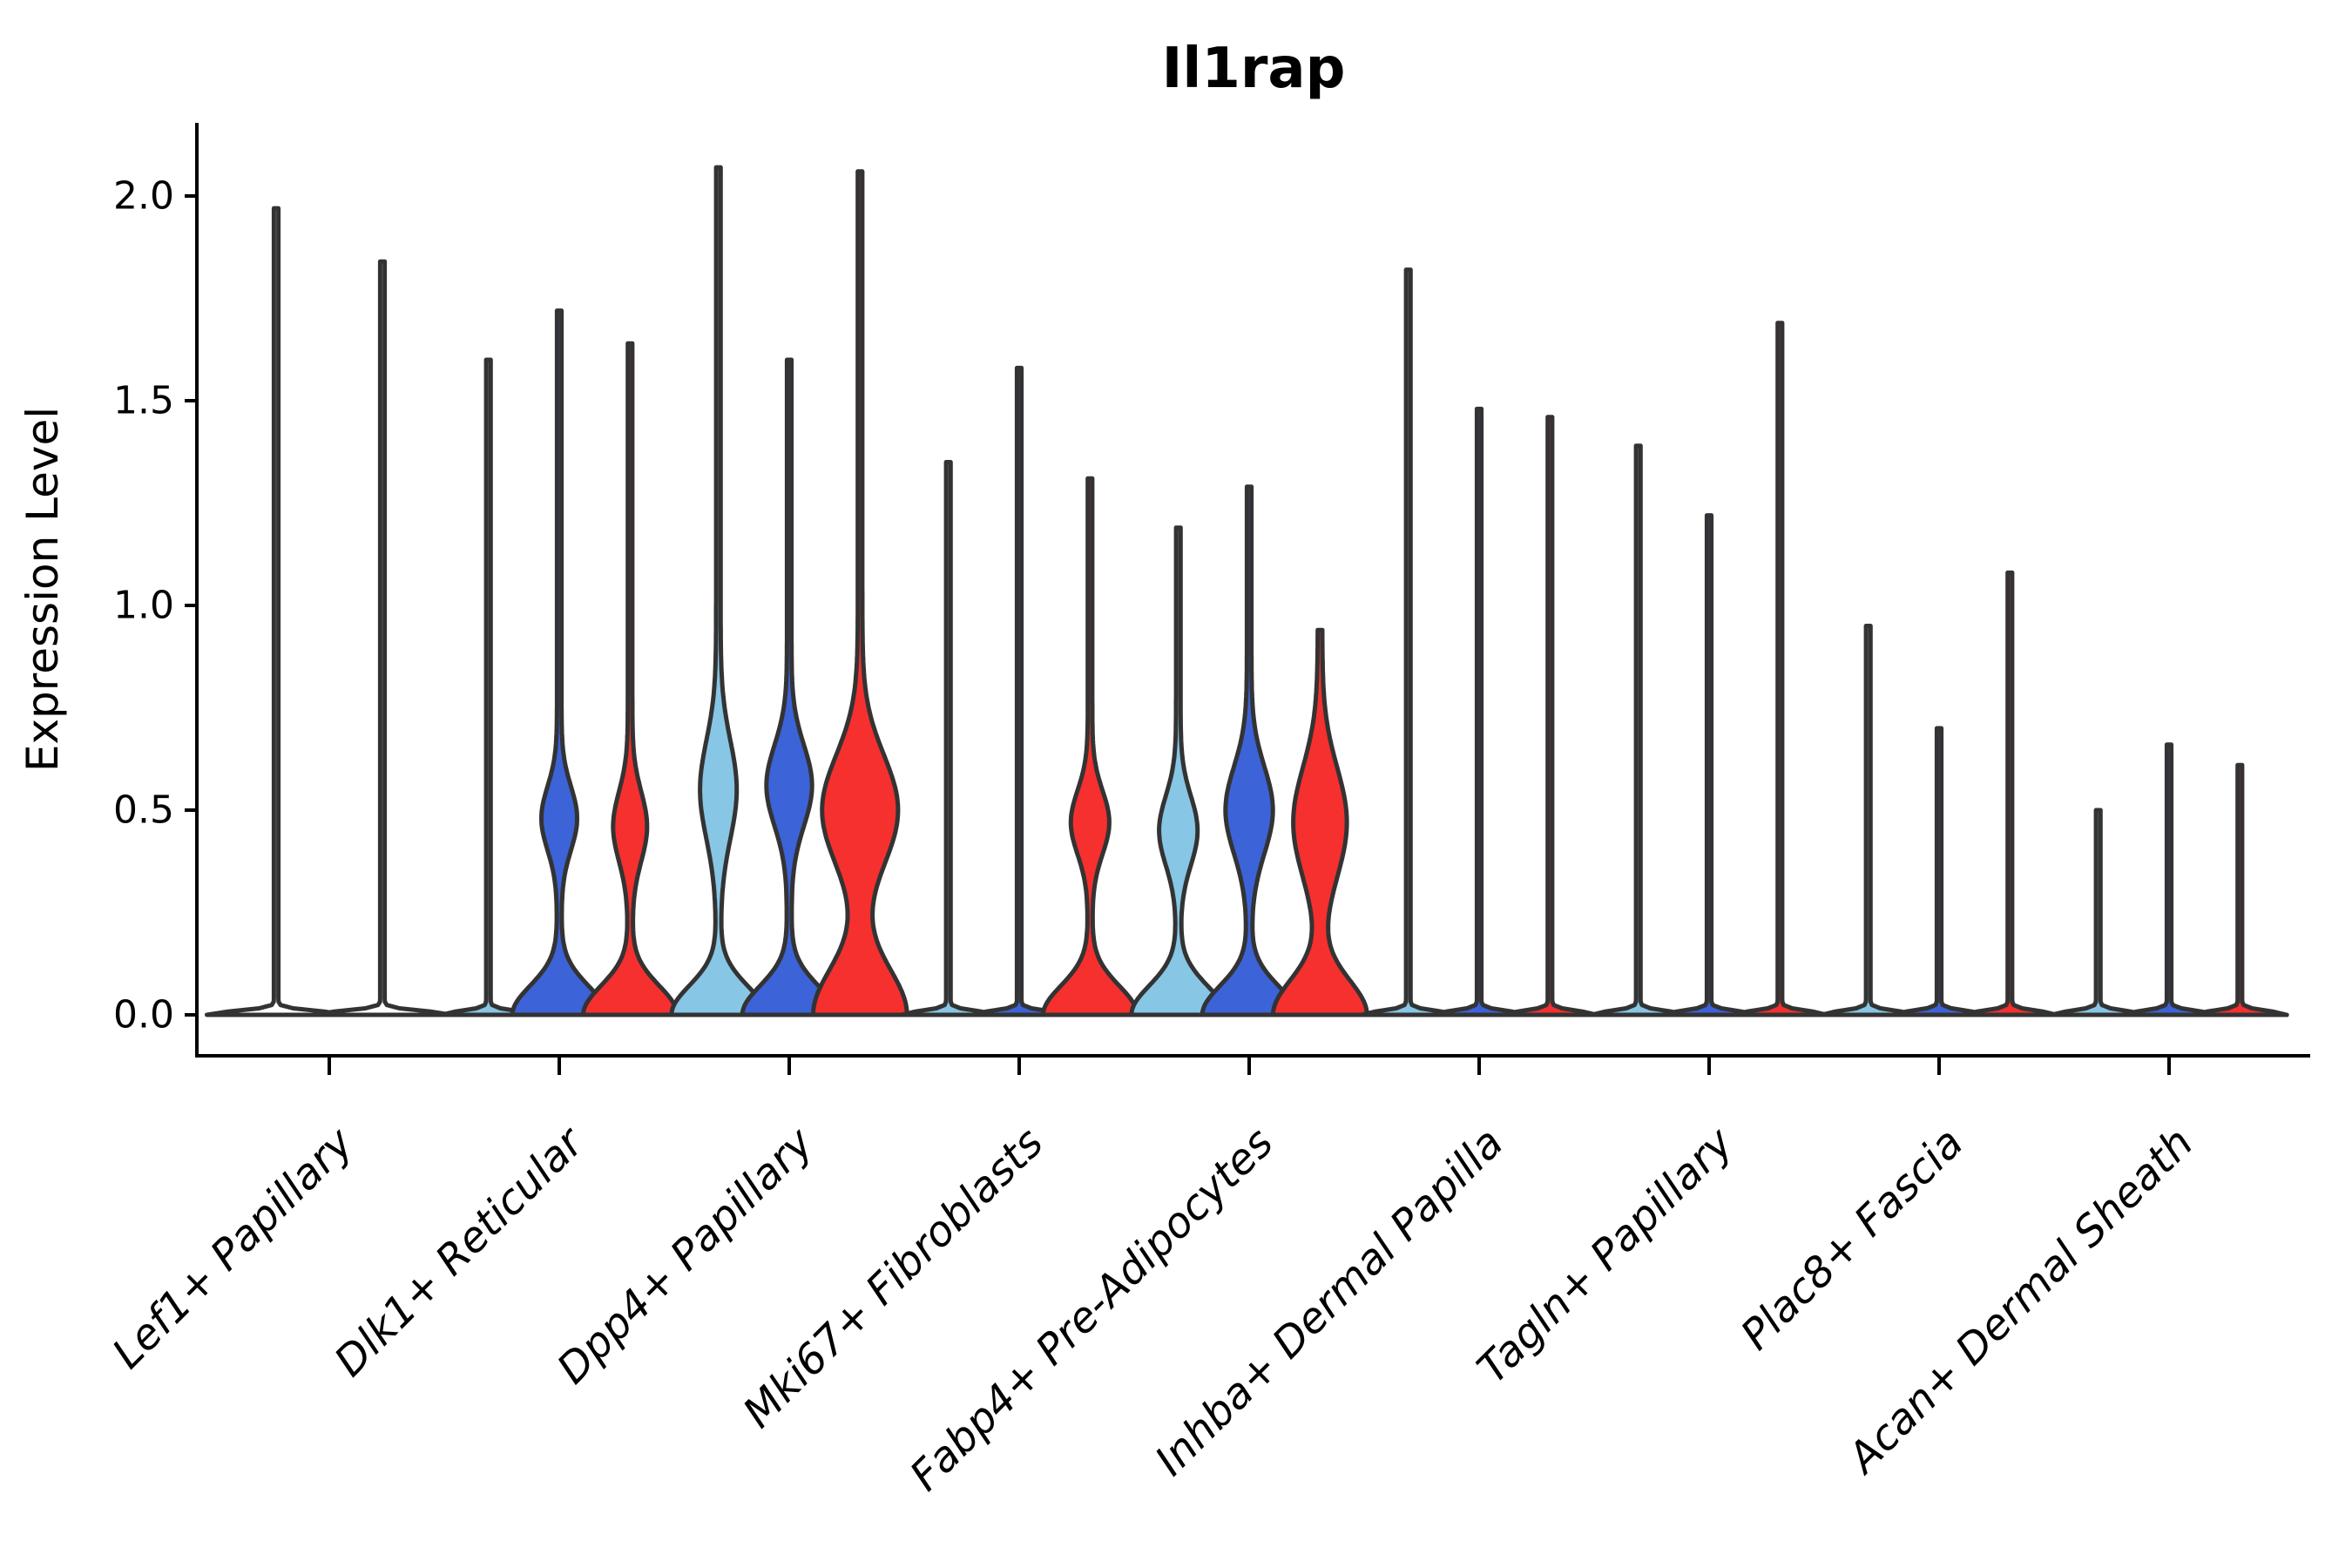 The width and height of the screenshot is (2352, 1568). What do you see at coordinates (685, 1255) in the screenshot?
I see `x-tick-label: Dpp4+ Papillary` at bounding box center [685, 1255].